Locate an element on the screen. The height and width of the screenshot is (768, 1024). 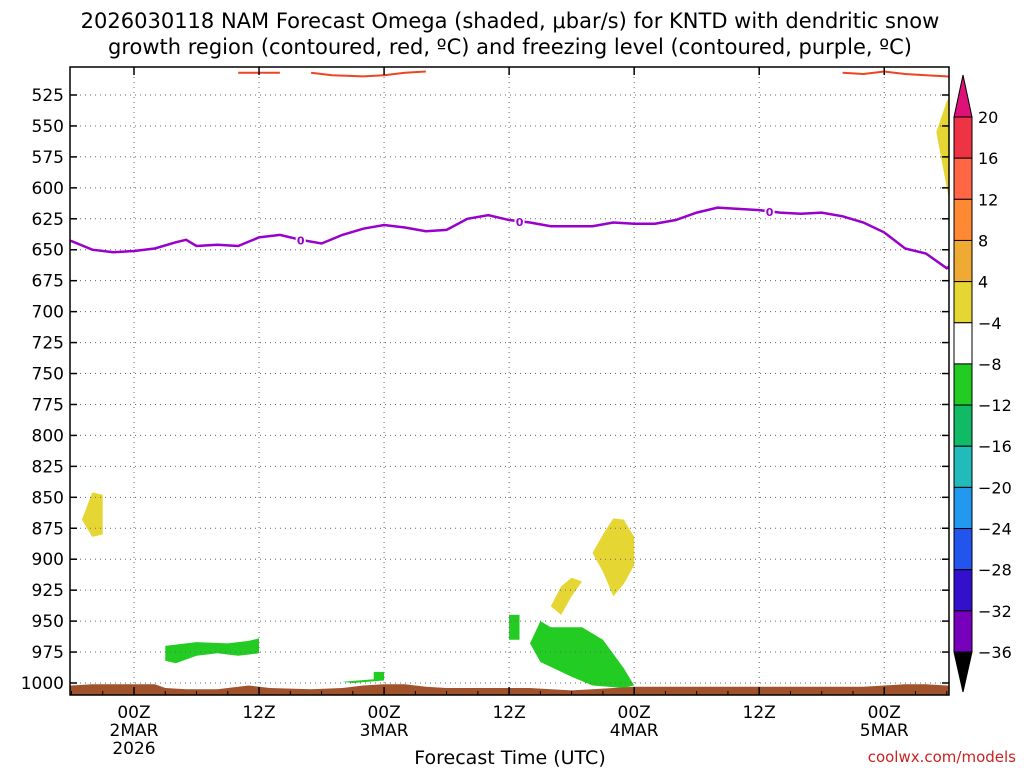
colorbar-label-0: 20 is located at coordinates (988, 117).